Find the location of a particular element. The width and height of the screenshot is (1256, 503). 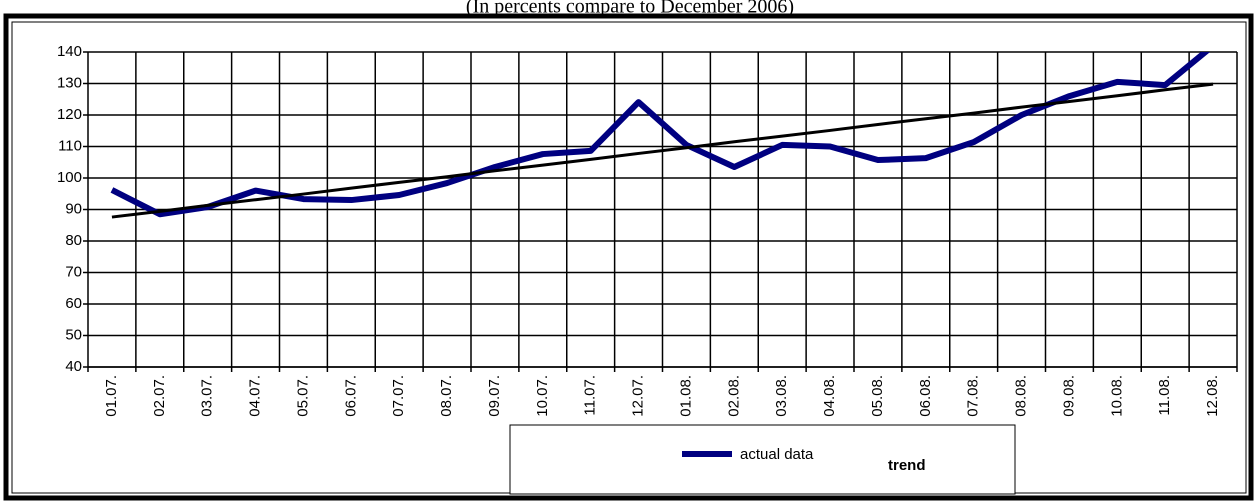

x-tick-label: 08.07. is located at coordinates (446, 396).